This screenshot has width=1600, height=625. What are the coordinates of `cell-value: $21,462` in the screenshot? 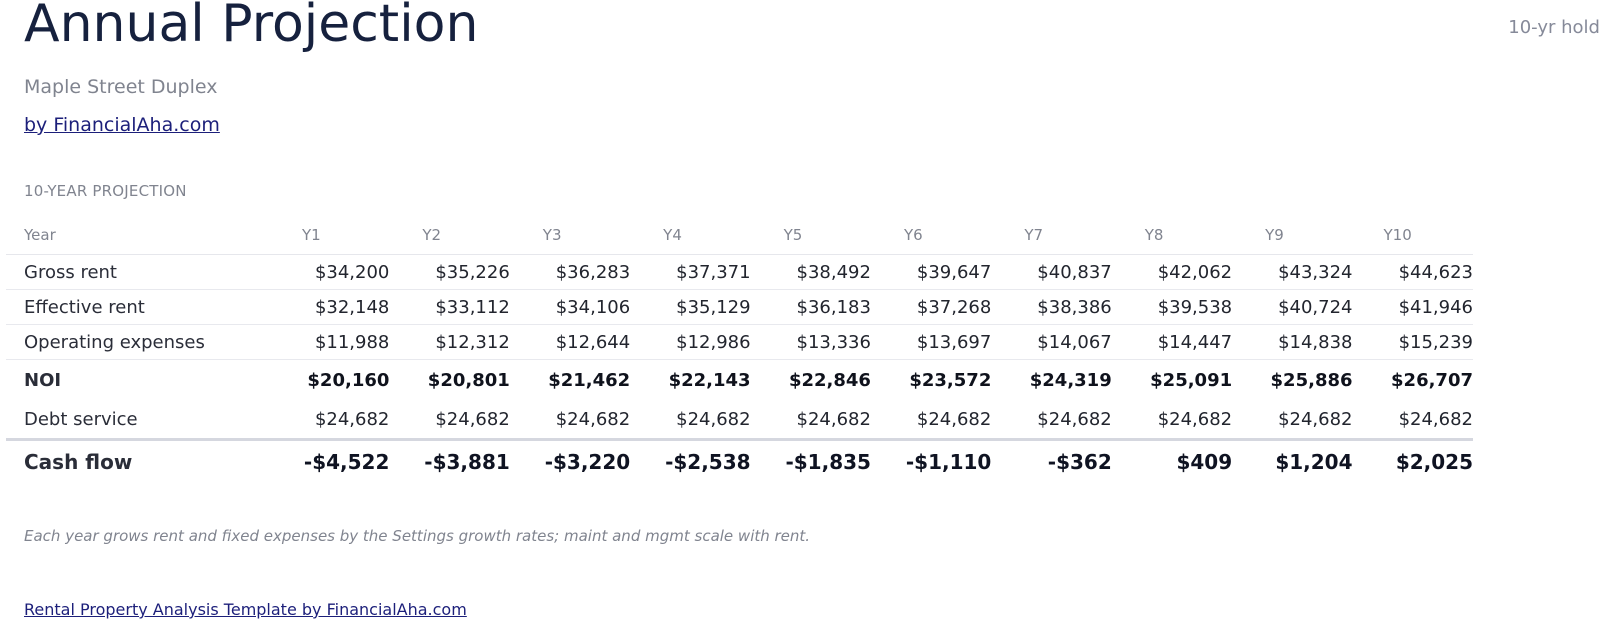 It's located at (570, 379).